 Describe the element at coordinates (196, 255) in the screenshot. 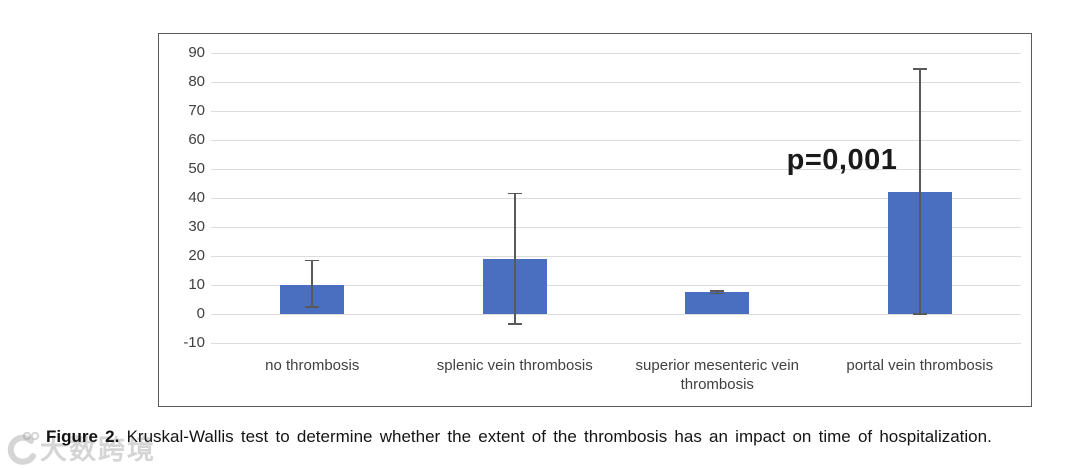

I see `y-axis-label: 20` at that location.